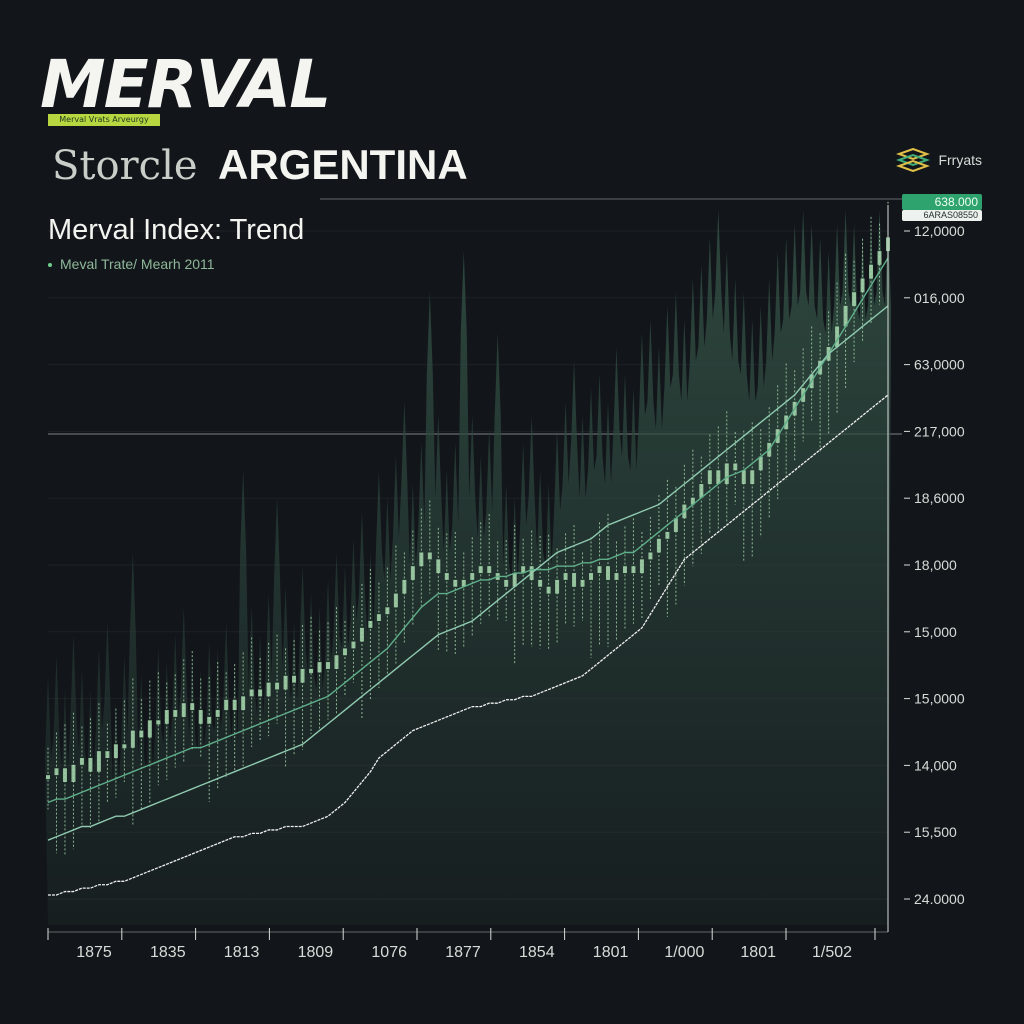 The height and width of the screenshot is (1024, 1024). I want to click on legend: Frryats, so click(939, 160).